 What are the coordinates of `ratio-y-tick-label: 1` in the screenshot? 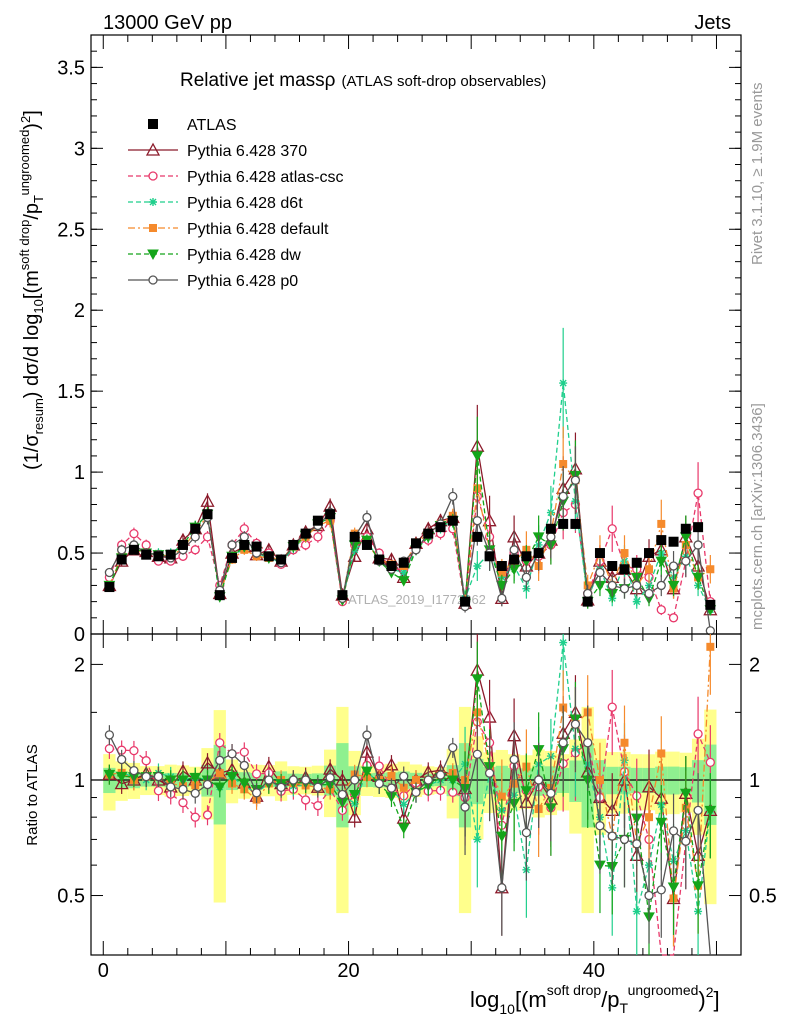 It's located at (79, 781).